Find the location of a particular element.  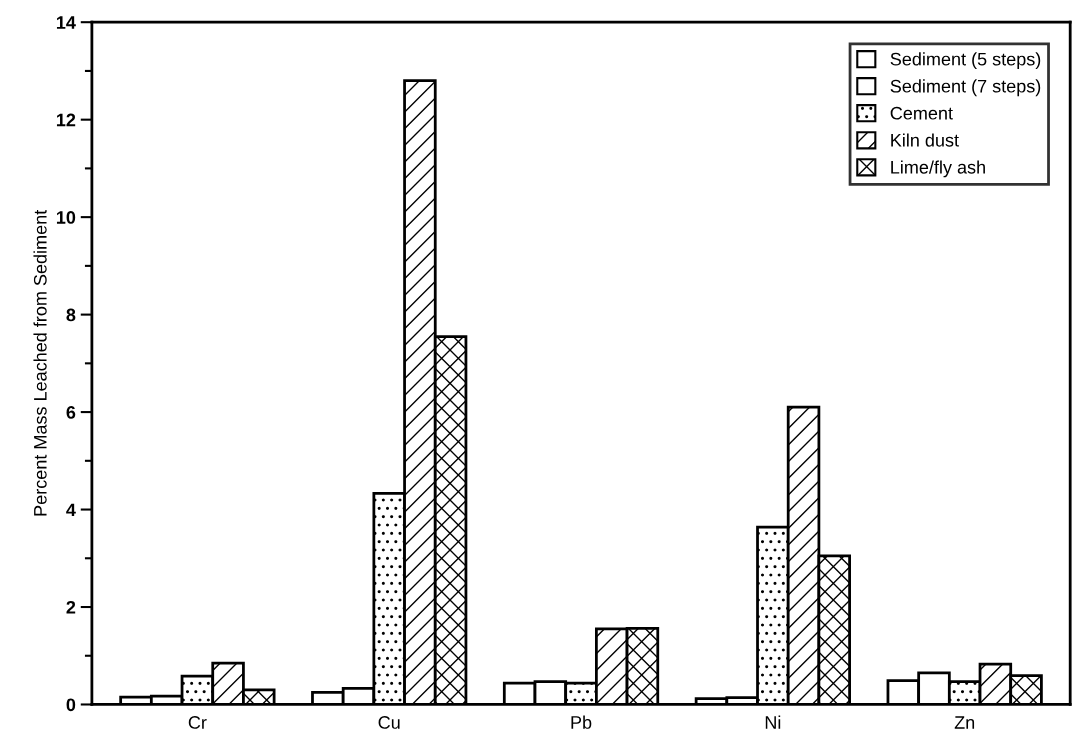

legend-label: Sediment (5 steps) is located at coordinates (965, 61).